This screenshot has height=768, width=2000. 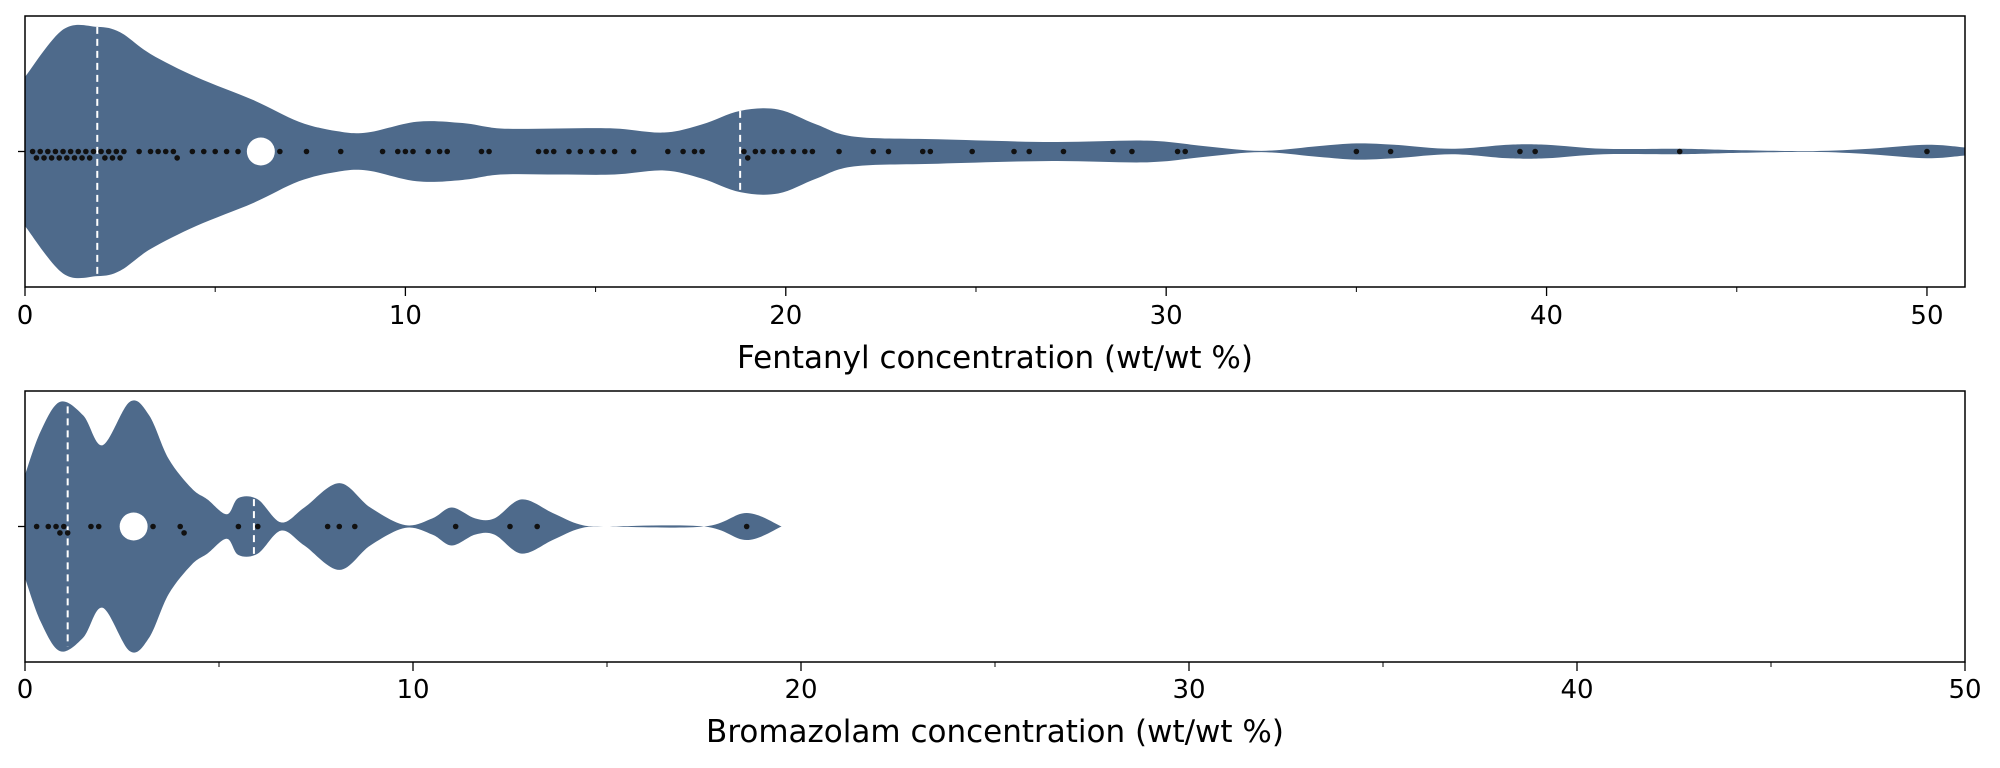 I want to click on bromazolam-x-tick-label: 10, so click(x=412, y=690).